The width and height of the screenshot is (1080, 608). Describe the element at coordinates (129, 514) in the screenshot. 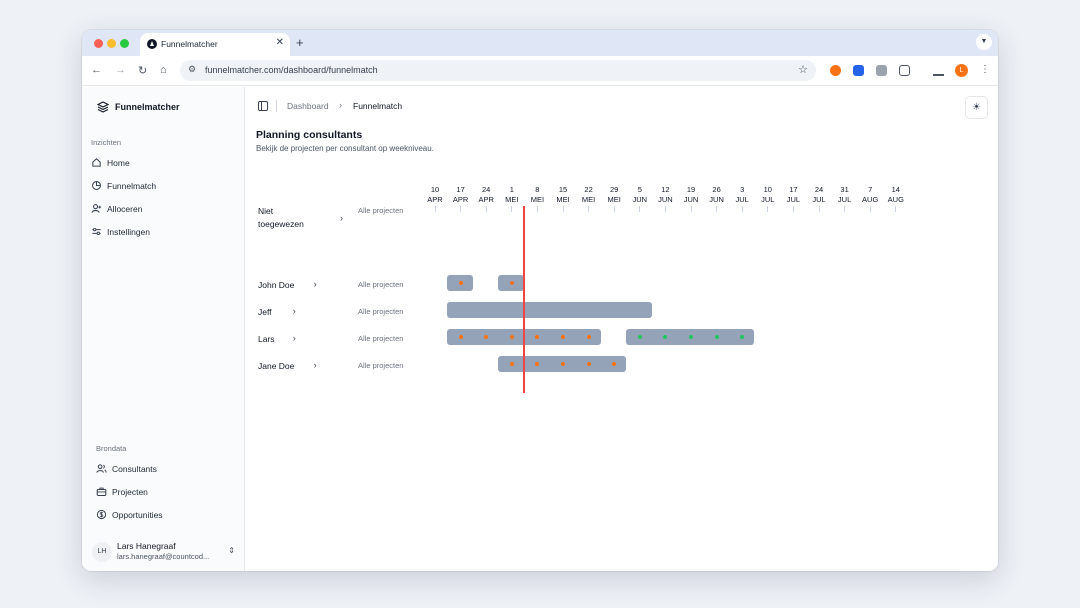

I see `sidebar-item-opportunities: Opportunities` at that location.